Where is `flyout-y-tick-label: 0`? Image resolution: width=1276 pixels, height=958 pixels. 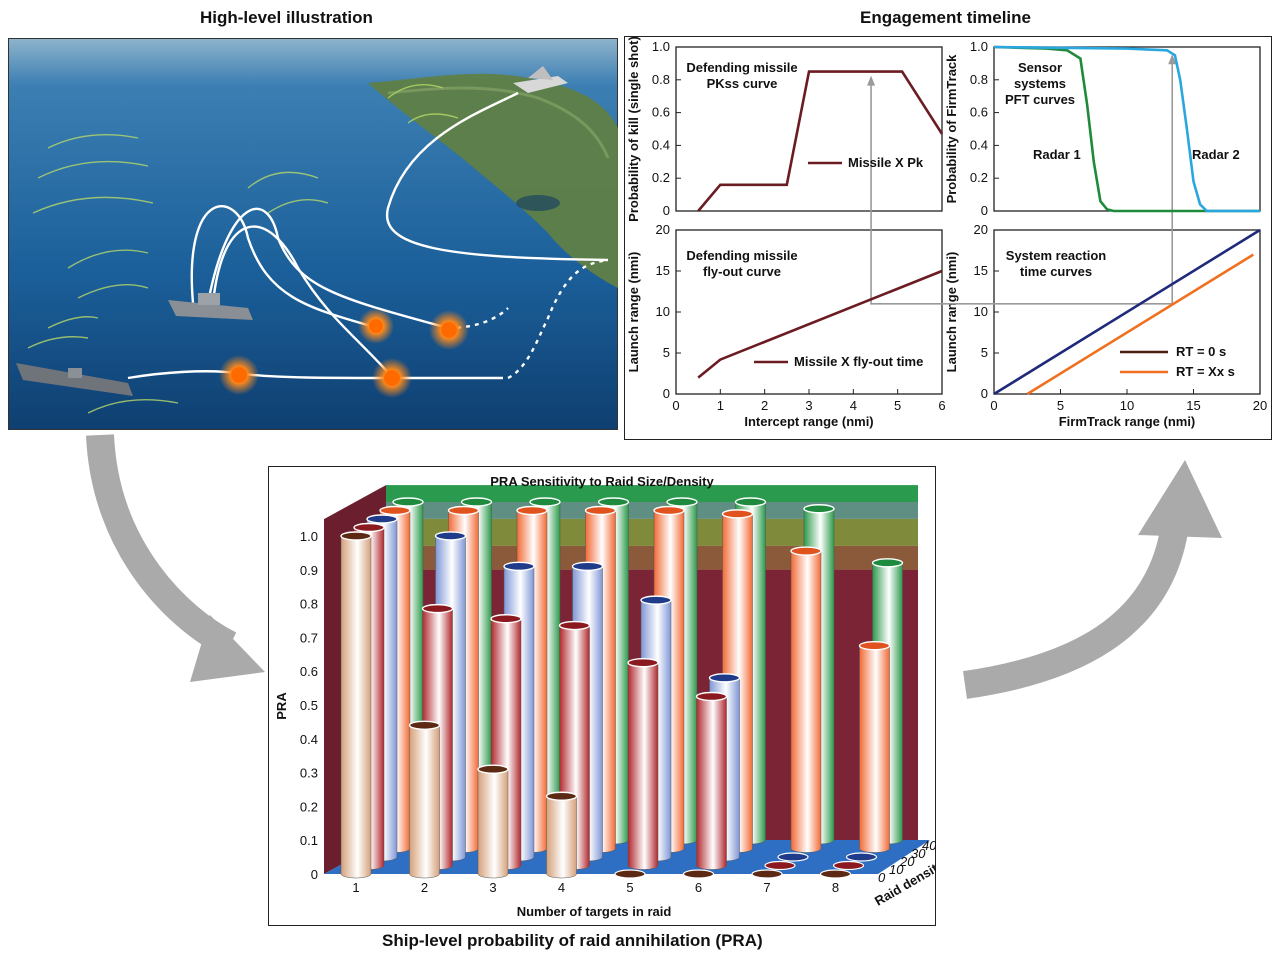 flyout-y-tick-label: 0 is located at coordinates (666, 393).